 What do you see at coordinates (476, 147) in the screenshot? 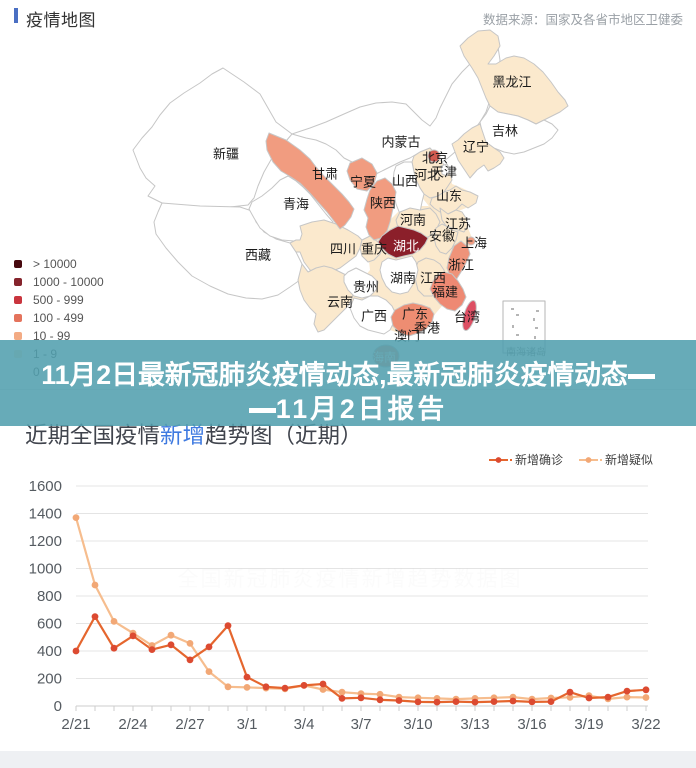
I see `svg-text: 辽宁` at bounding box center [476, 147].